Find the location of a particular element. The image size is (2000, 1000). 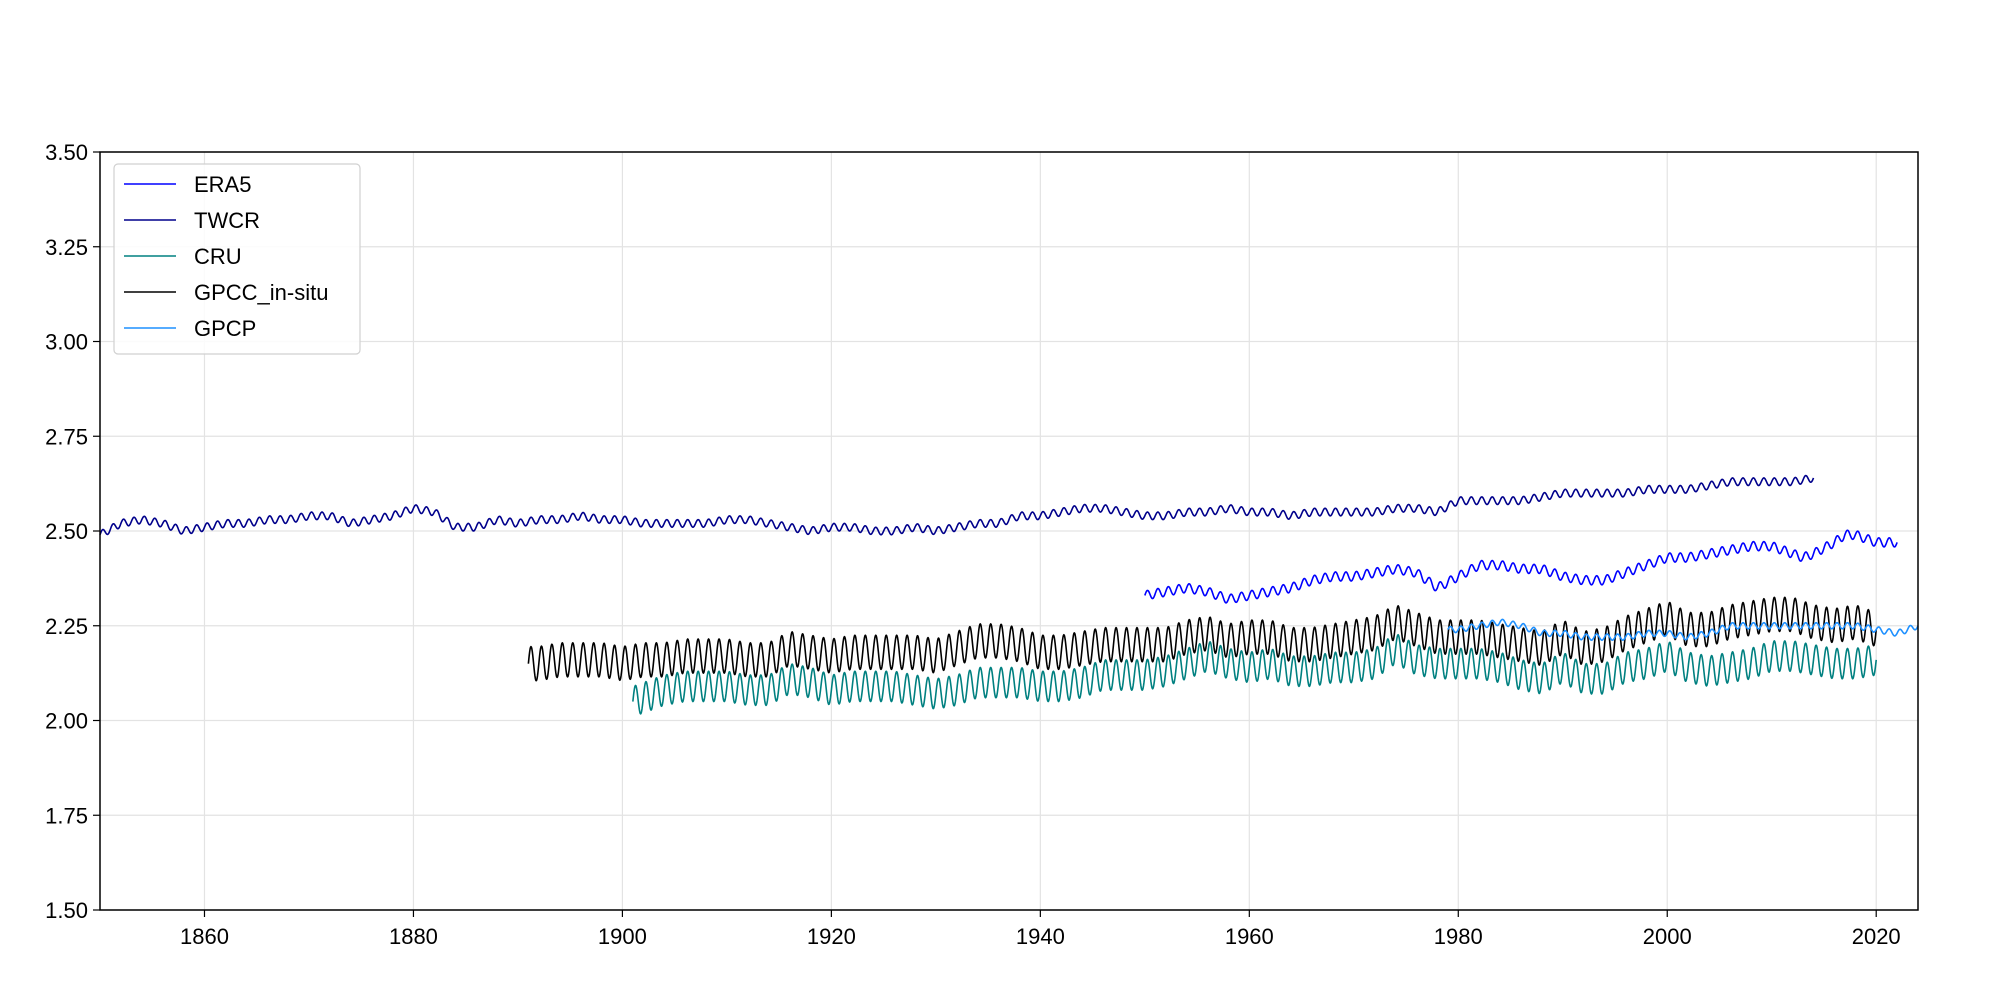

legend-box is located at coordinates (237, 259).